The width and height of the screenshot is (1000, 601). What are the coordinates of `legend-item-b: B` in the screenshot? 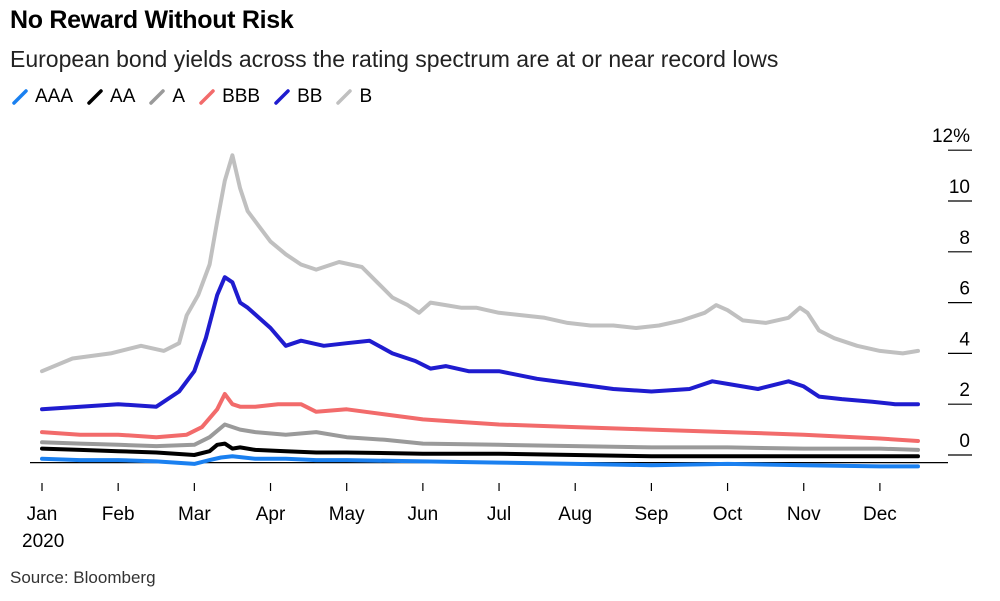 It's located at (354, 97).